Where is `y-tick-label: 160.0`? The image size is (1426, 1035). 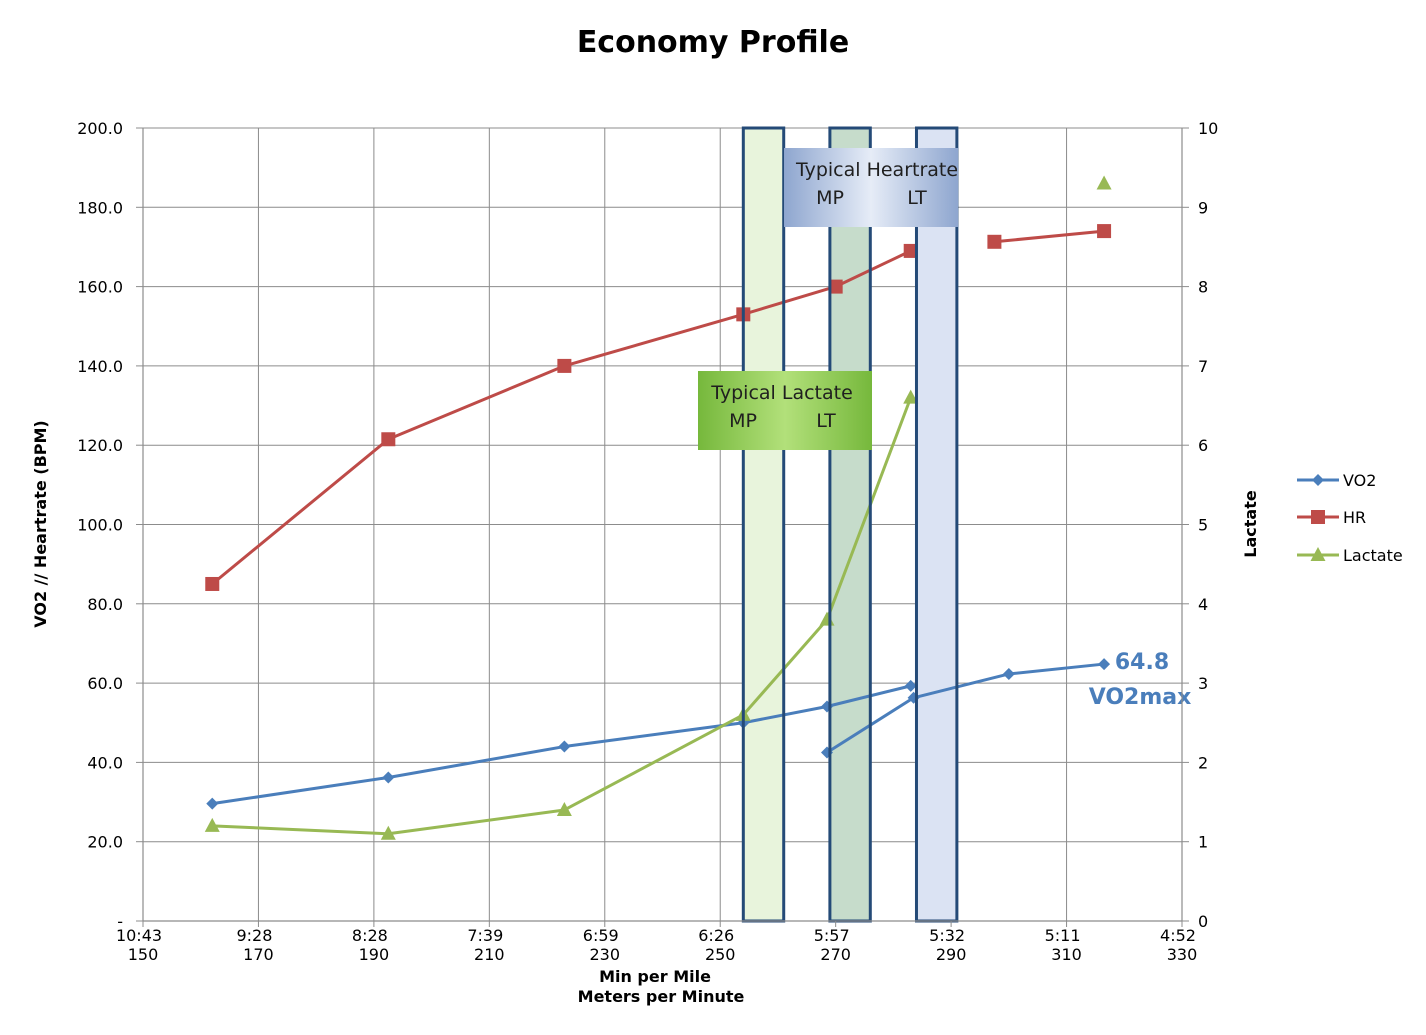
y-tick-label: 160.0 is located at coordinates (100, 287).